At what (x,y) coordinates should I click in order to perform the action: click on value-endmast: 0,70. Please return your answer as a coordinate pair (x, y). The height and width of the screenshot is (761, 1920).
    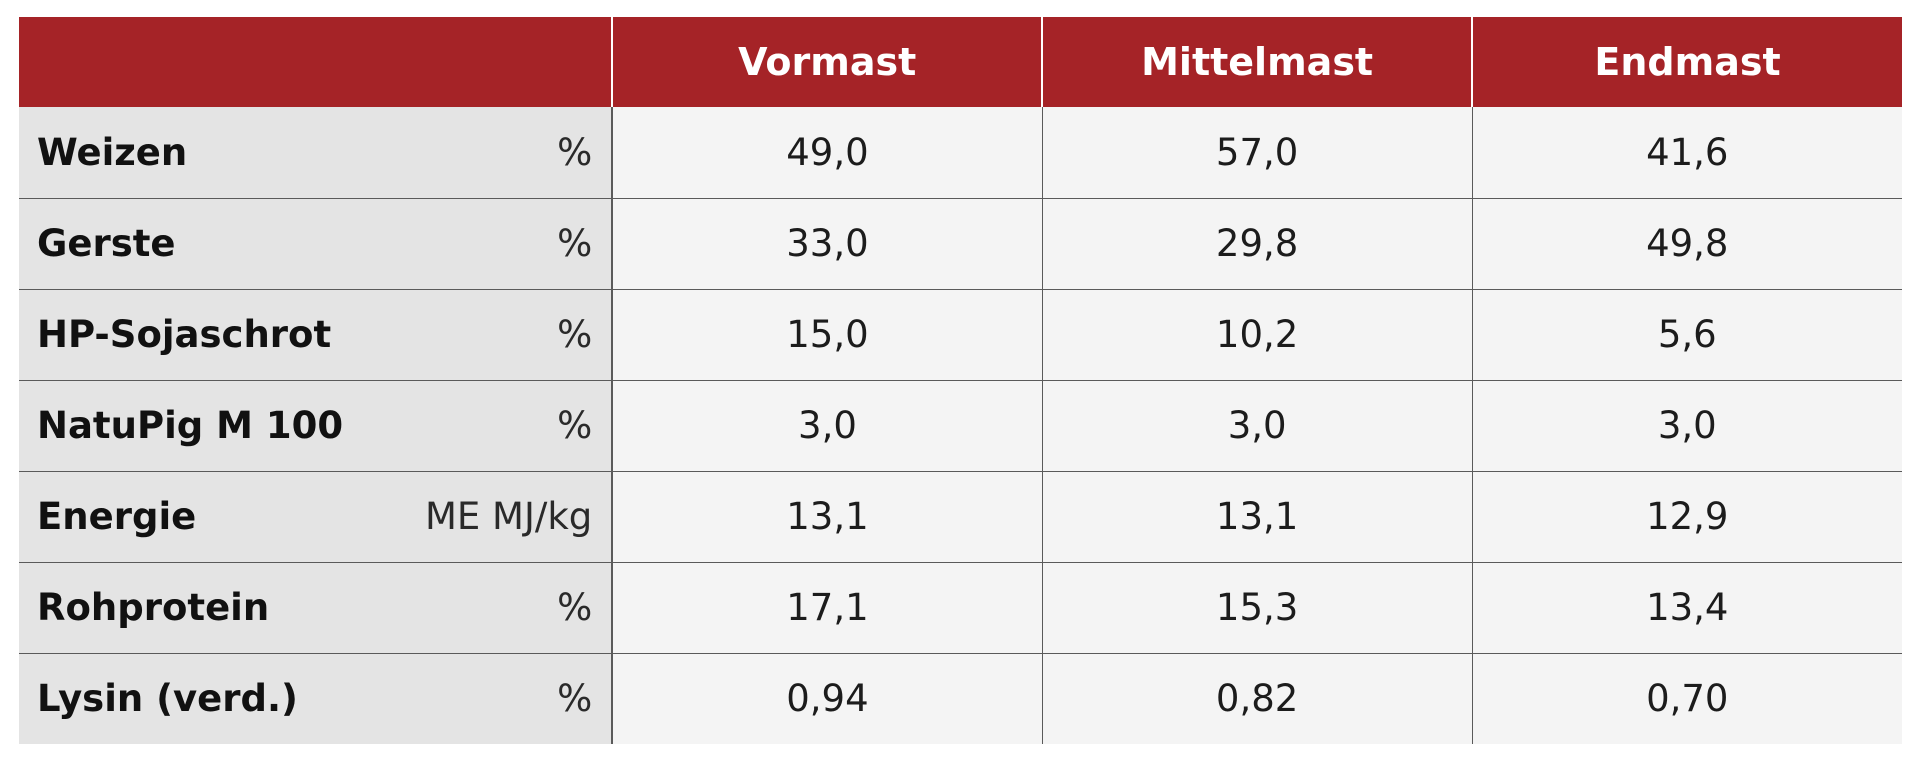
    Looking at the image, I should click on (1686, 698).